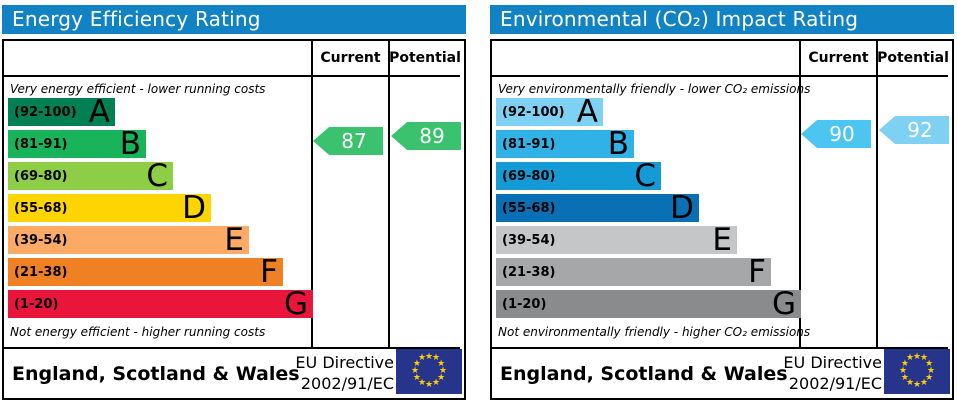  What do you see at coordinates (914, 130) in the screenshot?
I see `potential-rating-arrow: 92` at bounding box center [914, 130].